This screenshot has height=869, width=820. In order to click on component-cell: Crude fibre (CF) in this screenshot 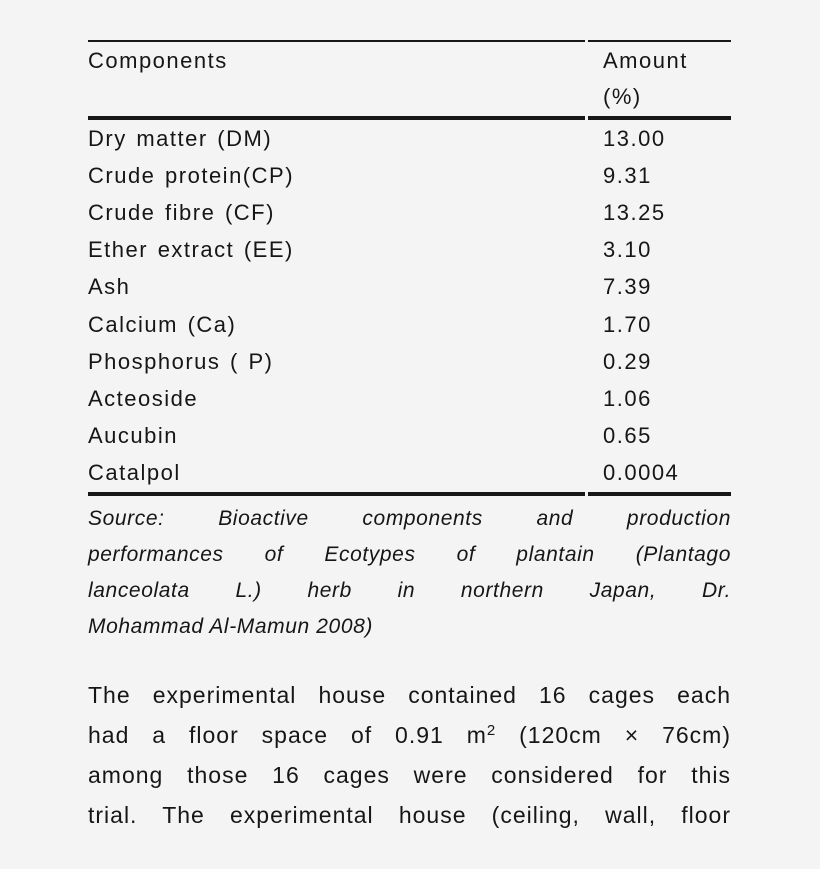, I will do `click(181, 212)`.